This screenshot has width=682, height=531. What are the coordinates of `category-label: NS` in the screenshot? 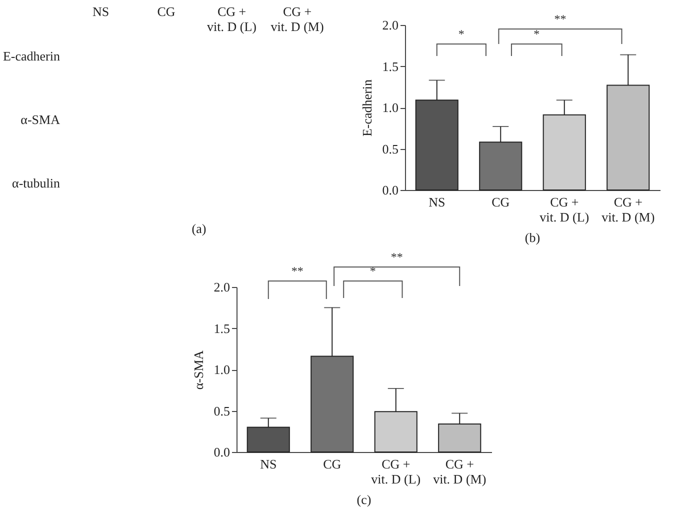 It's located at (101, 11).